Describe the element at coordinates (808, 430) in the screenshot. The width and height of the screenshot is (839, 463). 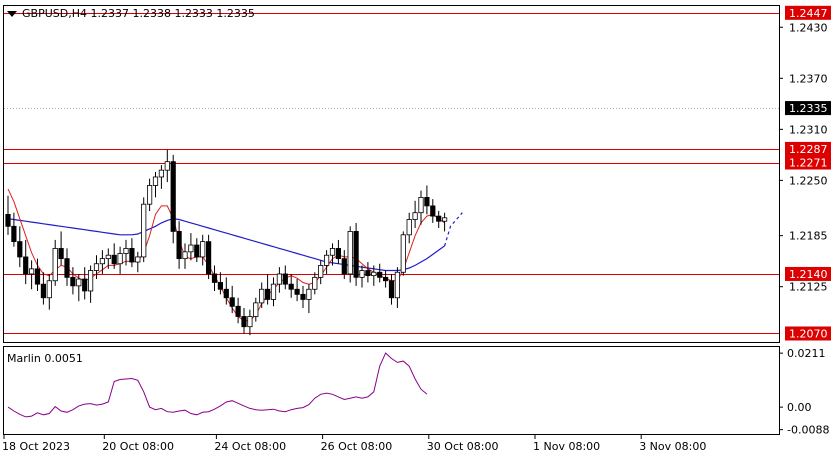
I see `ind-y-tick-label: -0.0088` at that location.